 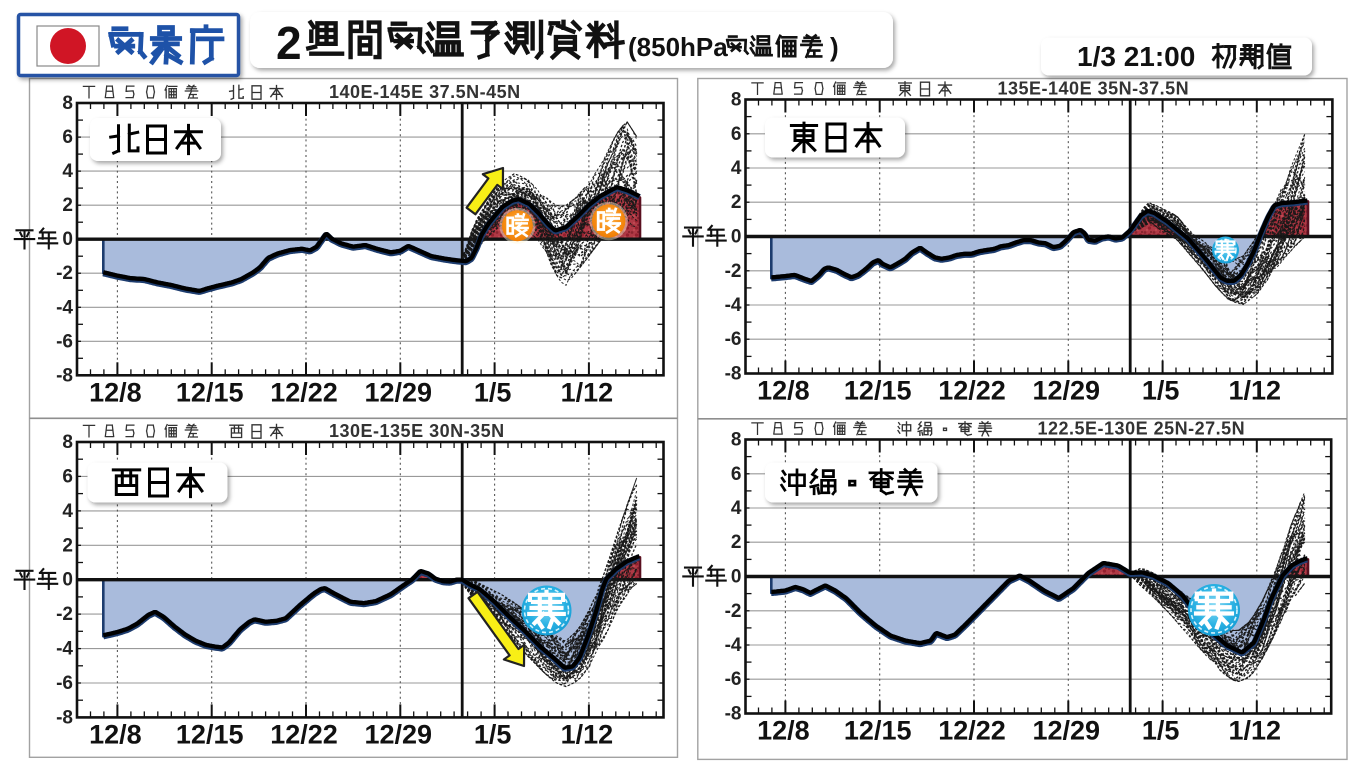 I want to click on svg-text: 122.5E-130E 25N-27.5N, so click(x=1142, y=429).